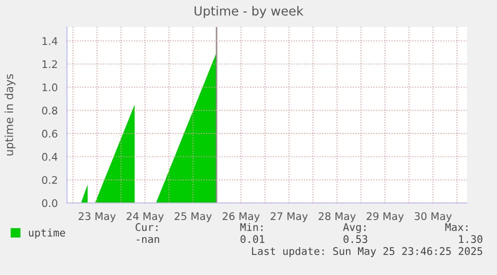 Image resolution: width=497 pixels, height=275 pixels. I want to click on y-tick-label: 0.4, so click(50, 156).